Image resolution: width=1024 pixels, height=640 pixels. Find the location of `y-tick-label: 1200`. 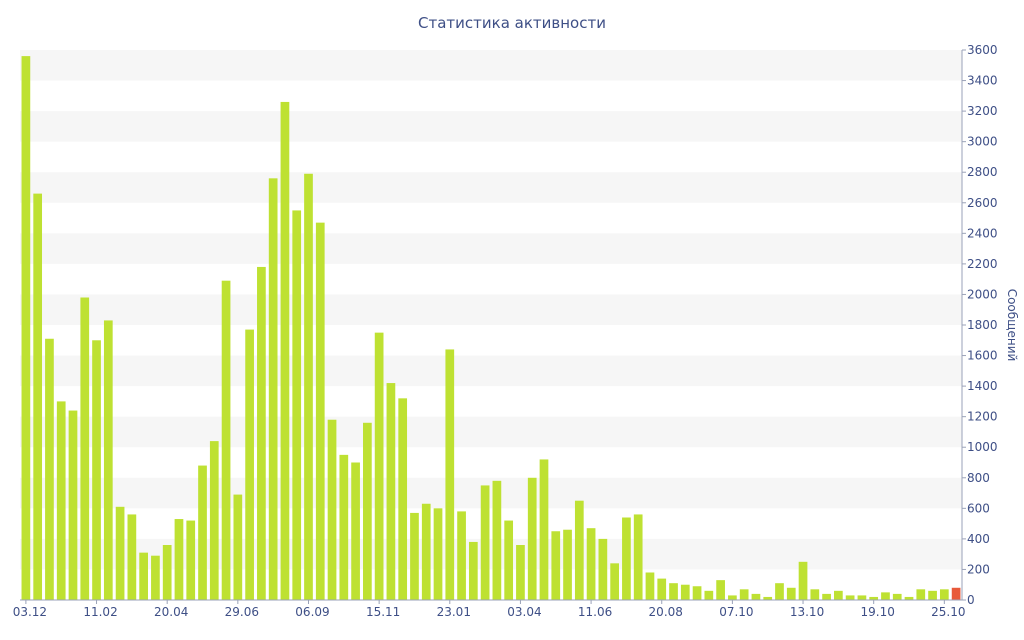

y-tick-label: 1200 is located at coordinates (982, 417).